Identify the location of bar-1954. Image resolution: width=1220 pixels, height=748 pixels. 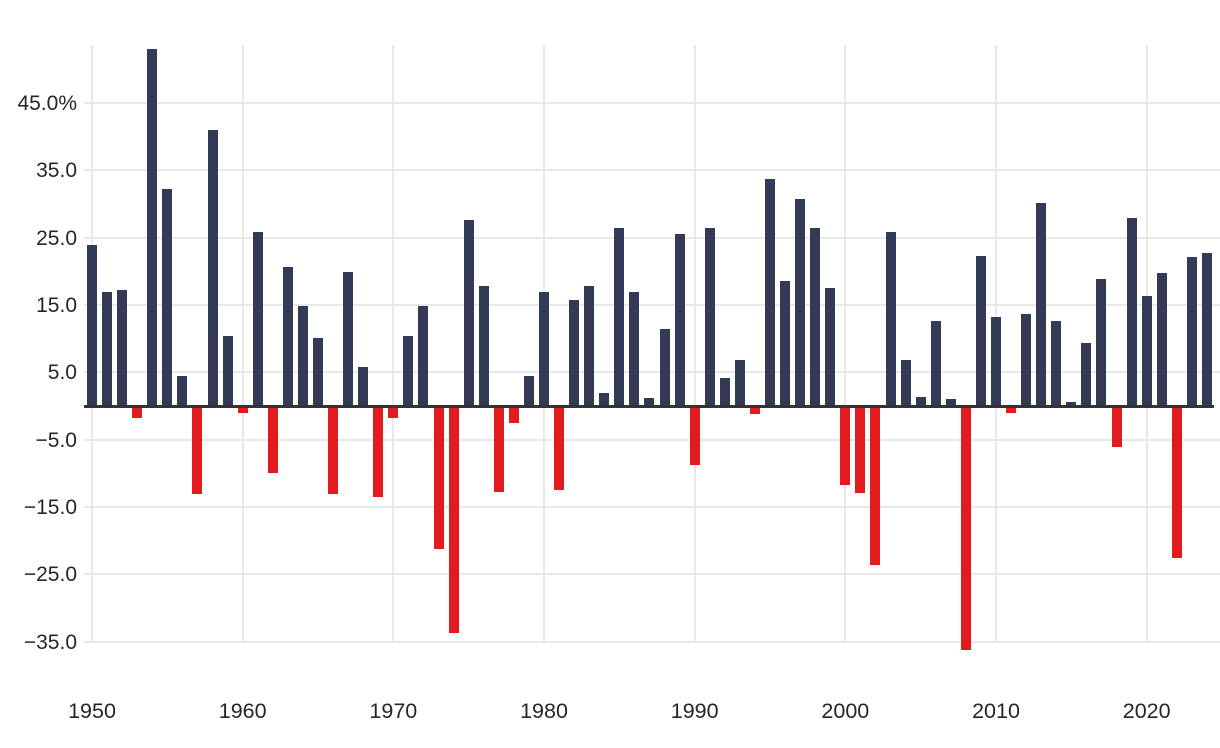
(152, 227).